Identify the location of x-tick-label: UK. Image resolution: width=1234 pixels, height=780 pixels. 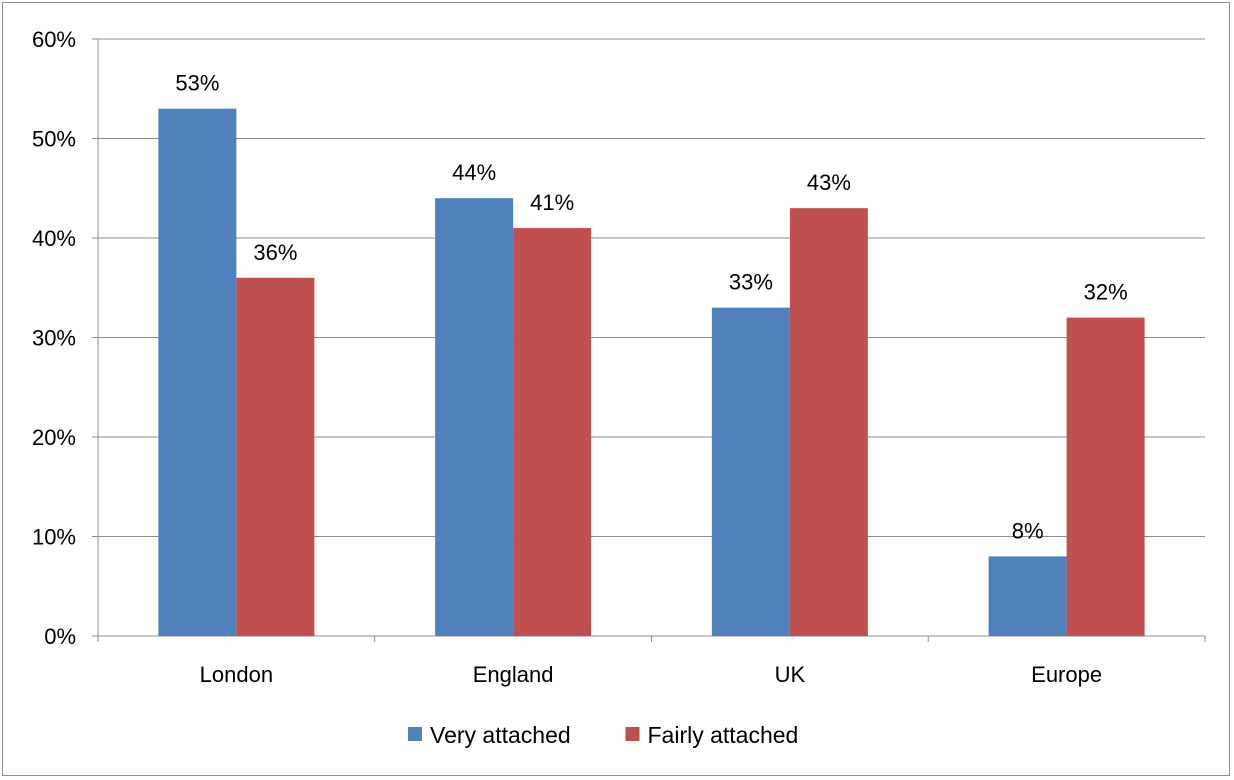
(790, 674).